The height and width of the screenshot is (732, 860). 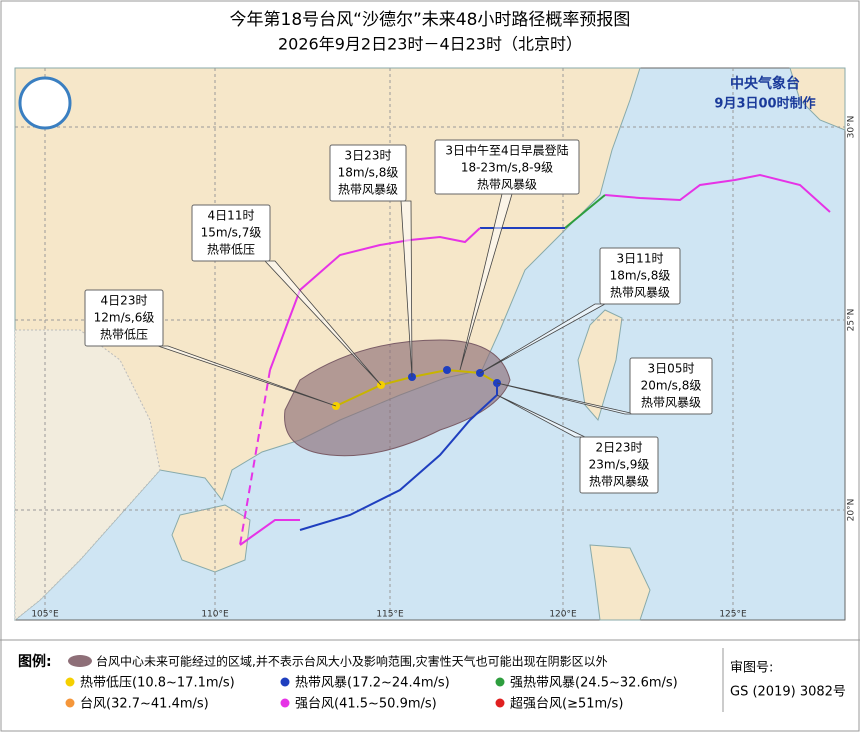 I want to click on lat-label: 20°N, so click(x=852, y=510).